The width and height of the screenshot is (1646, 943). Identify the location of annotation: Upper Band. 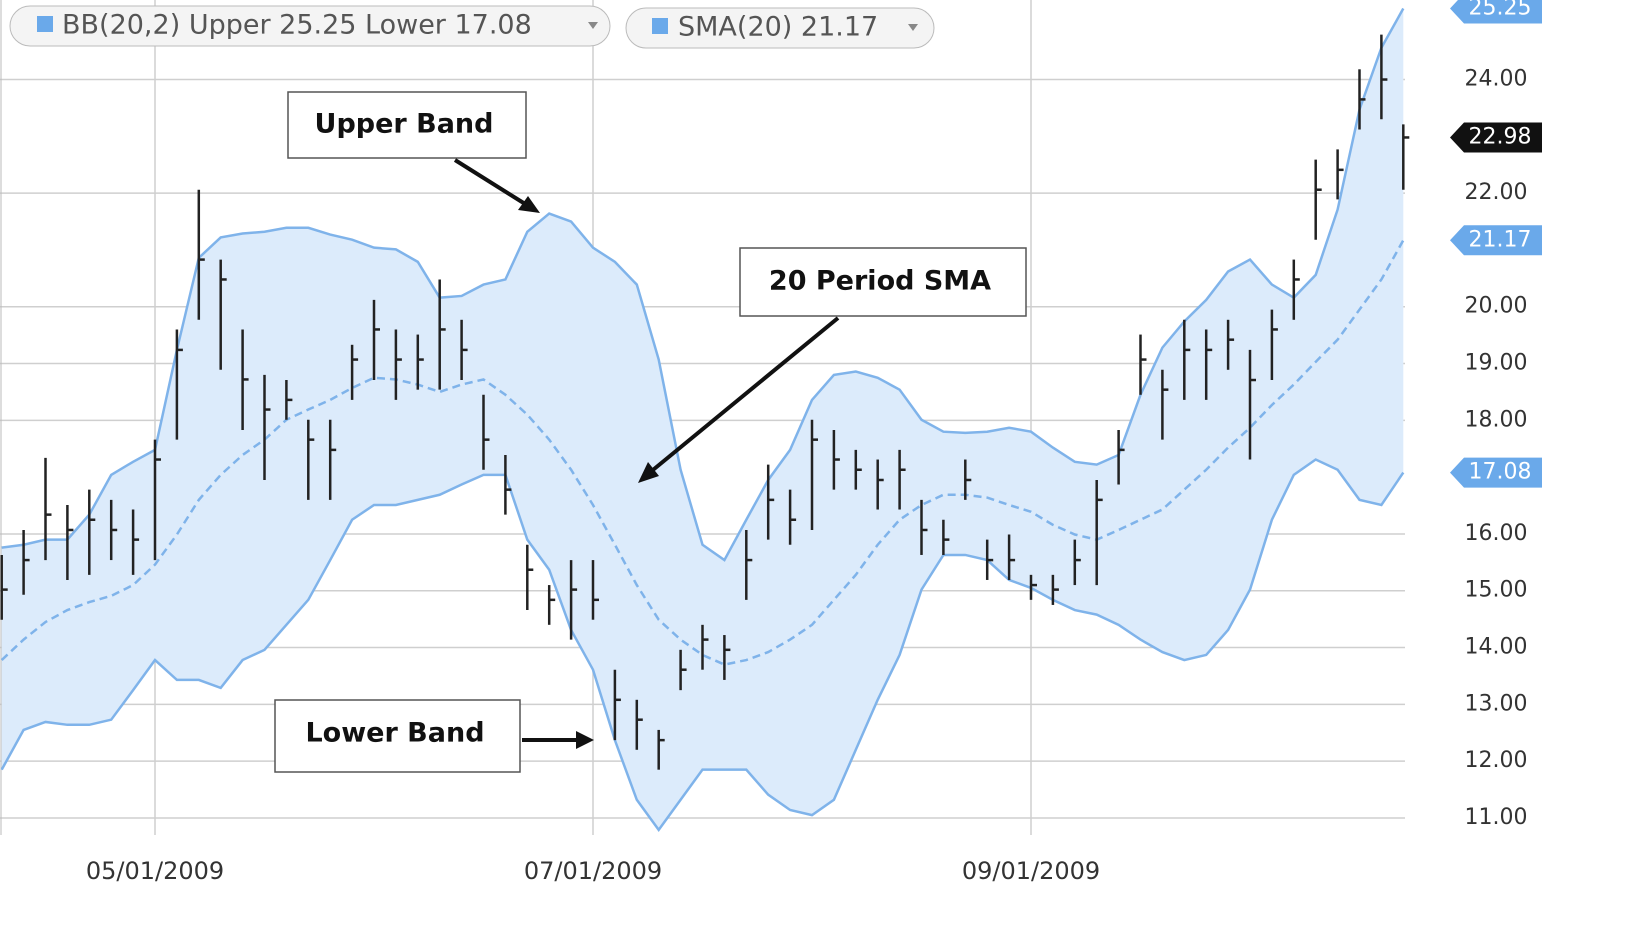
(404, 124).